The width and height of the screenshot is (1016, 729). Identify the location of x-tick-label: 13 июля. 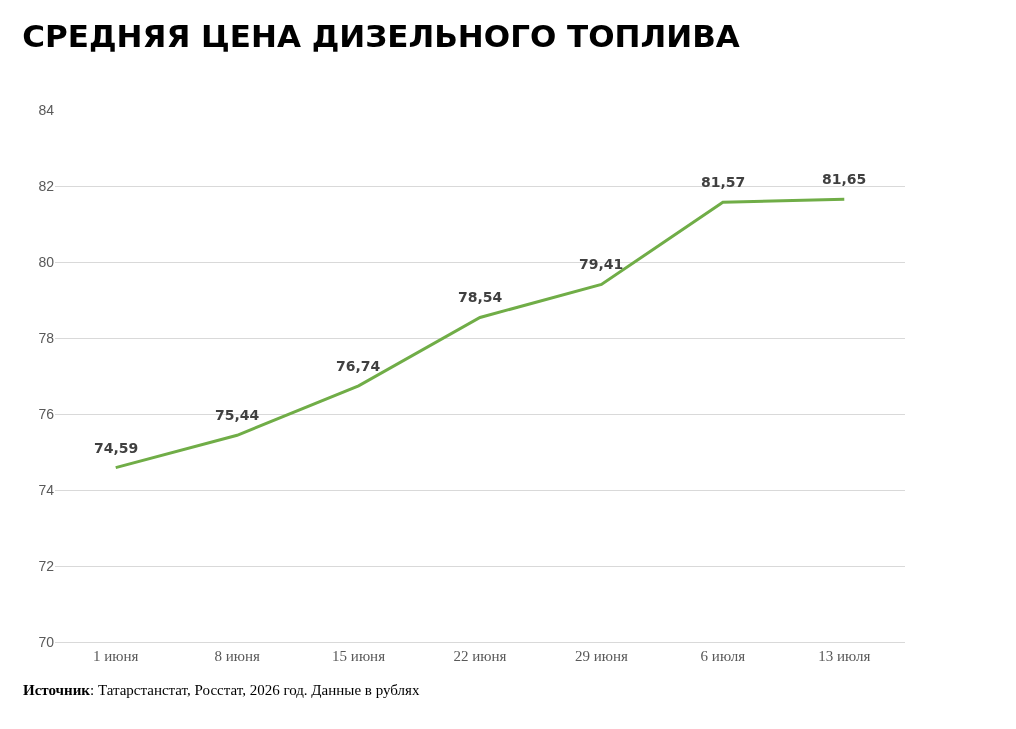
(844, 656).